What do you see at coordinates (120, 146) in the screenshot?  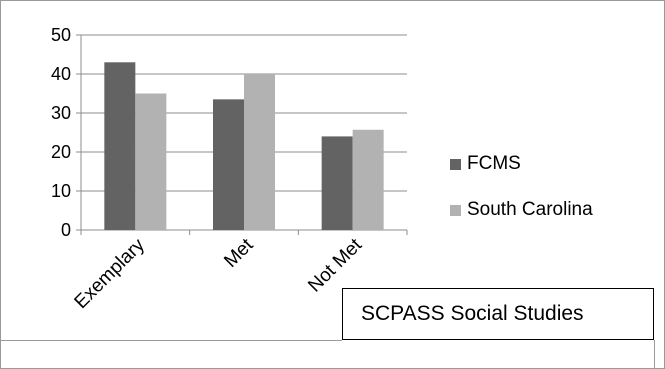 I see `bar-fcms-exemplary` at bounding box center [120, 146].